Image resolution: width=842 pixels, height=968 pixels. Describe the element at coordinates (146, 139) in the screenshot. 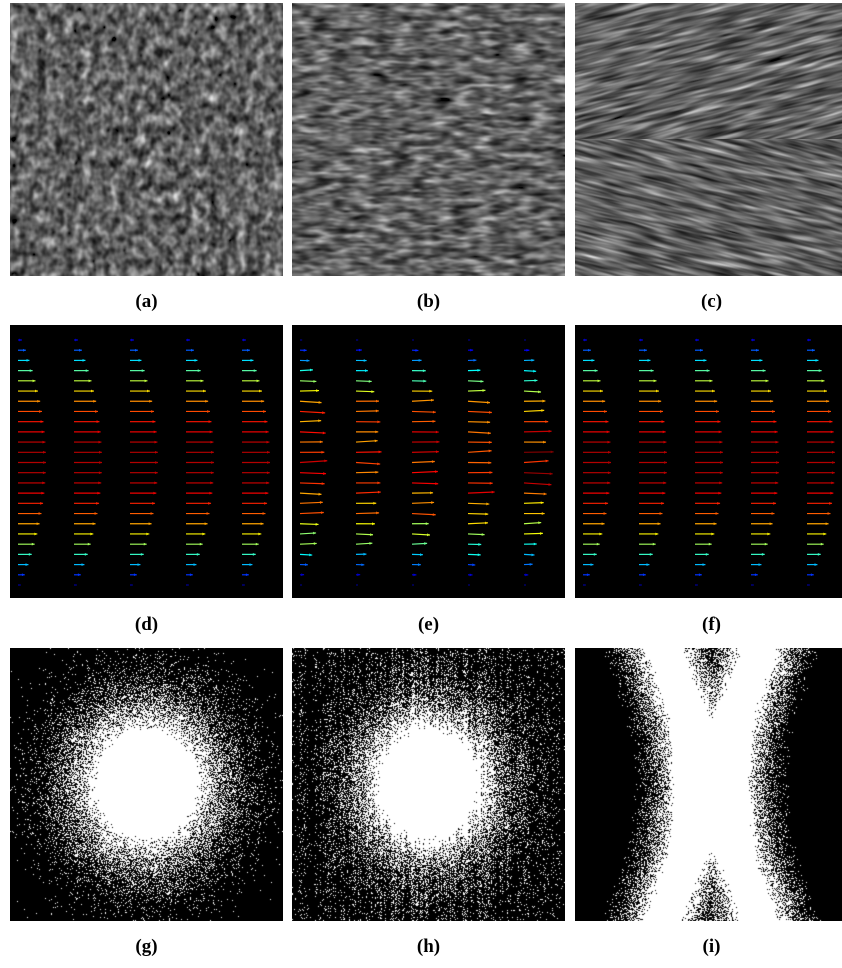

I see `panel-a-texture` at that location.